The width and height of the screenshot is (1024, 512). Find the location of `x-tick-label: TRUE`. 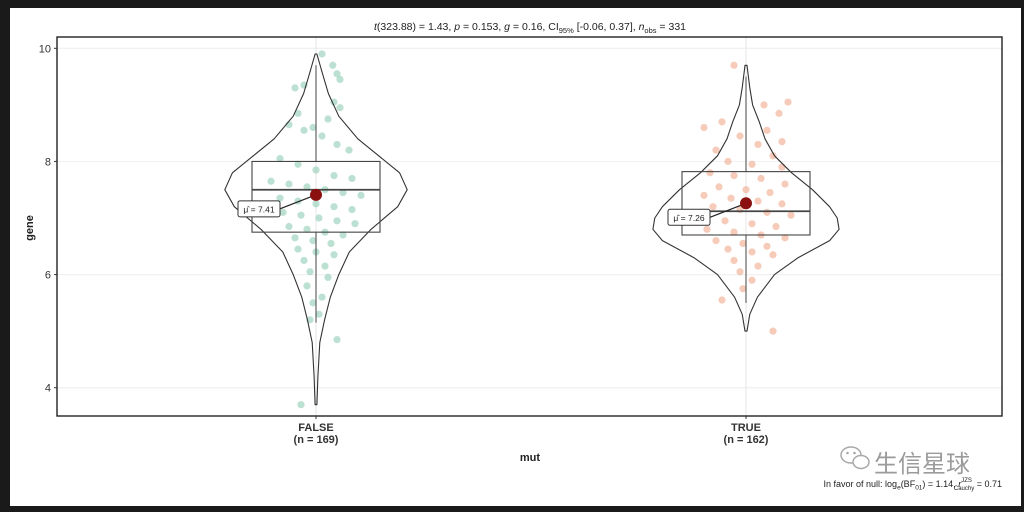

x-tick-label: TRUE is located at coordinates (746, 428).